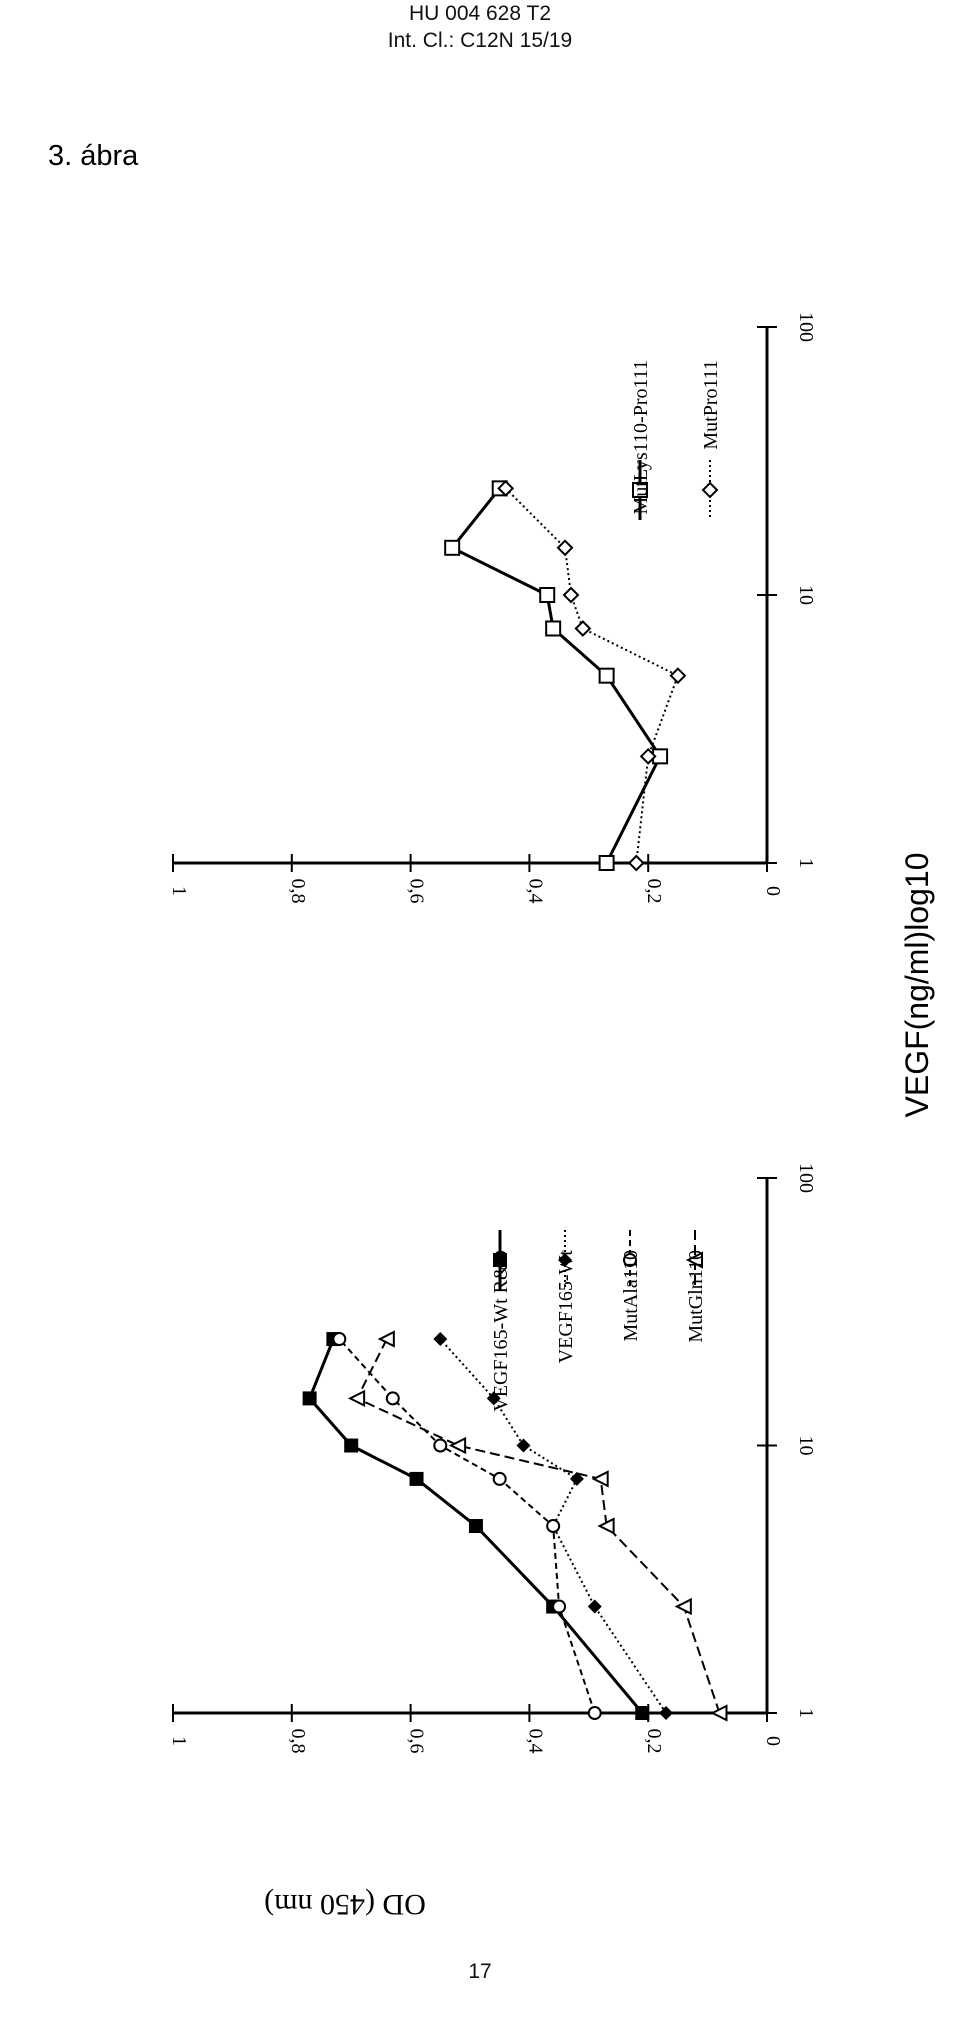  What do you see at coordinates (501, 1331) in the screenshot?
I see `legend-label: VEGF165-Wt R&D` at bounding box center [501, 1331].